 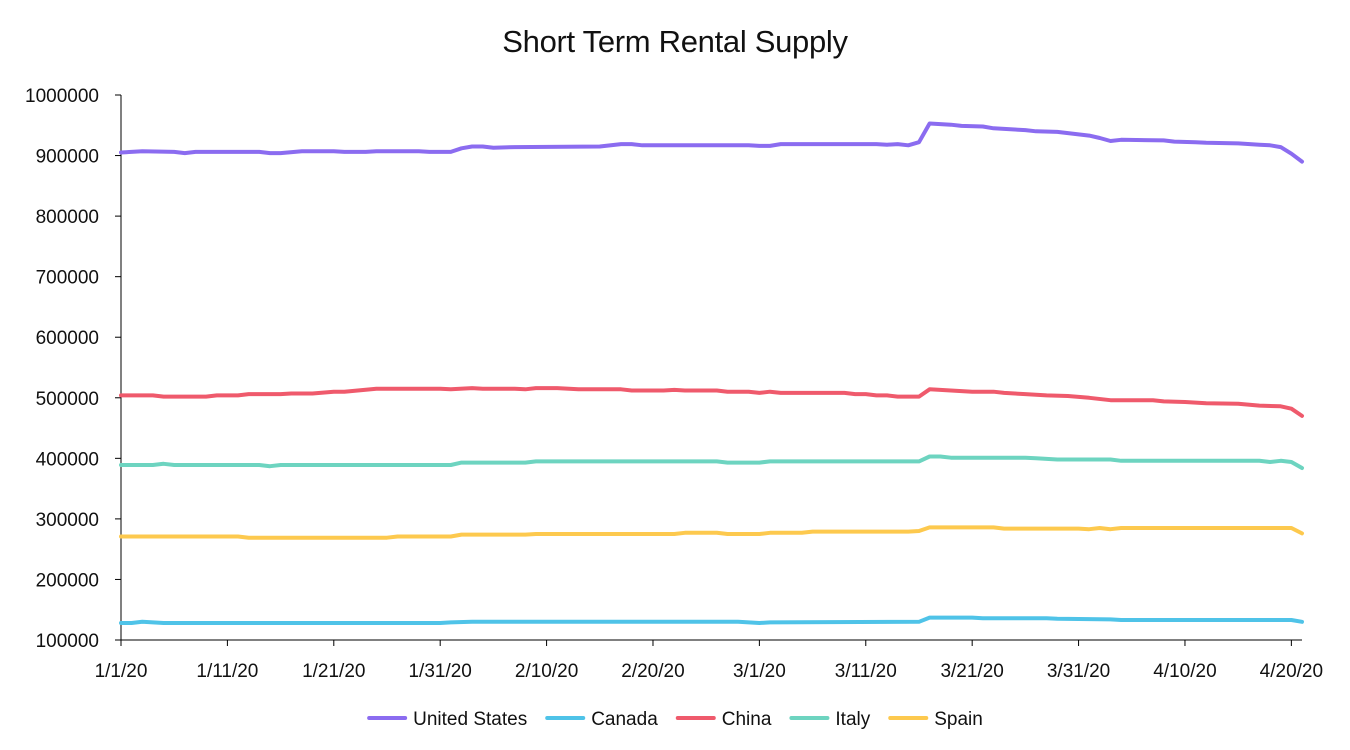 What do you see at coordinates (546, 671) in the screenshot?
I see `x-tick-label: 2/10/20` at bounding box center [546, 671].